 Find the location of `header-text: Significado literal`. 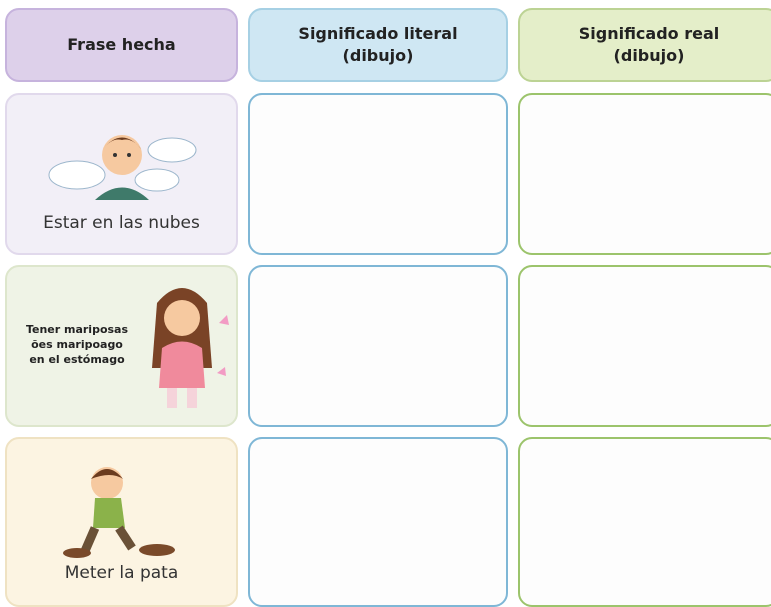

header-text: Significado literal is located at coordinates (378, 33).